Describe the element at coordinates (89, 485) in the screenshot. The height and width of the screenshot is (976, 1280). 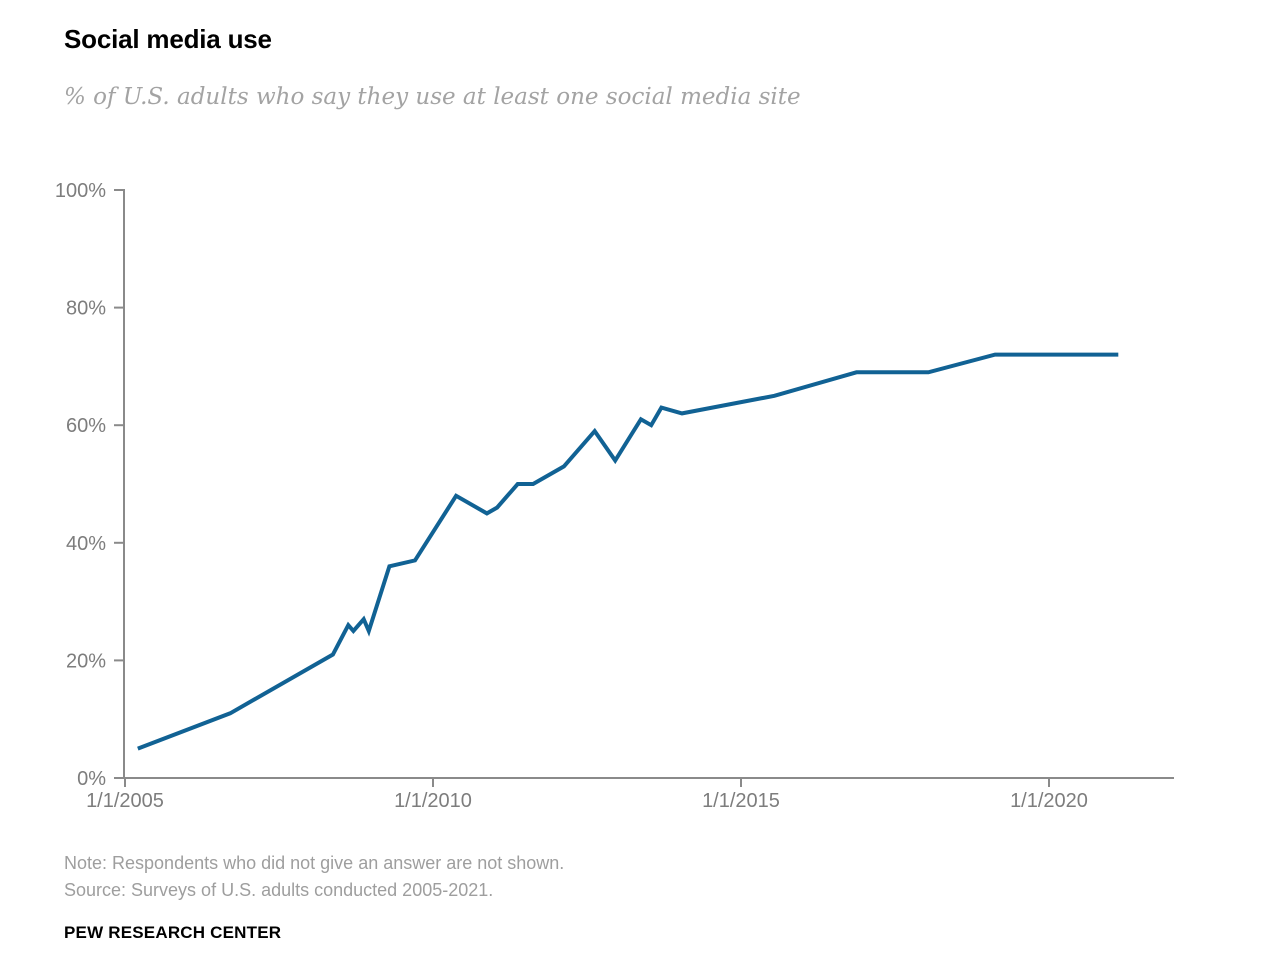
I see `y-tick-group: 0% 20% 40% 60% 80% 100%` at that location.